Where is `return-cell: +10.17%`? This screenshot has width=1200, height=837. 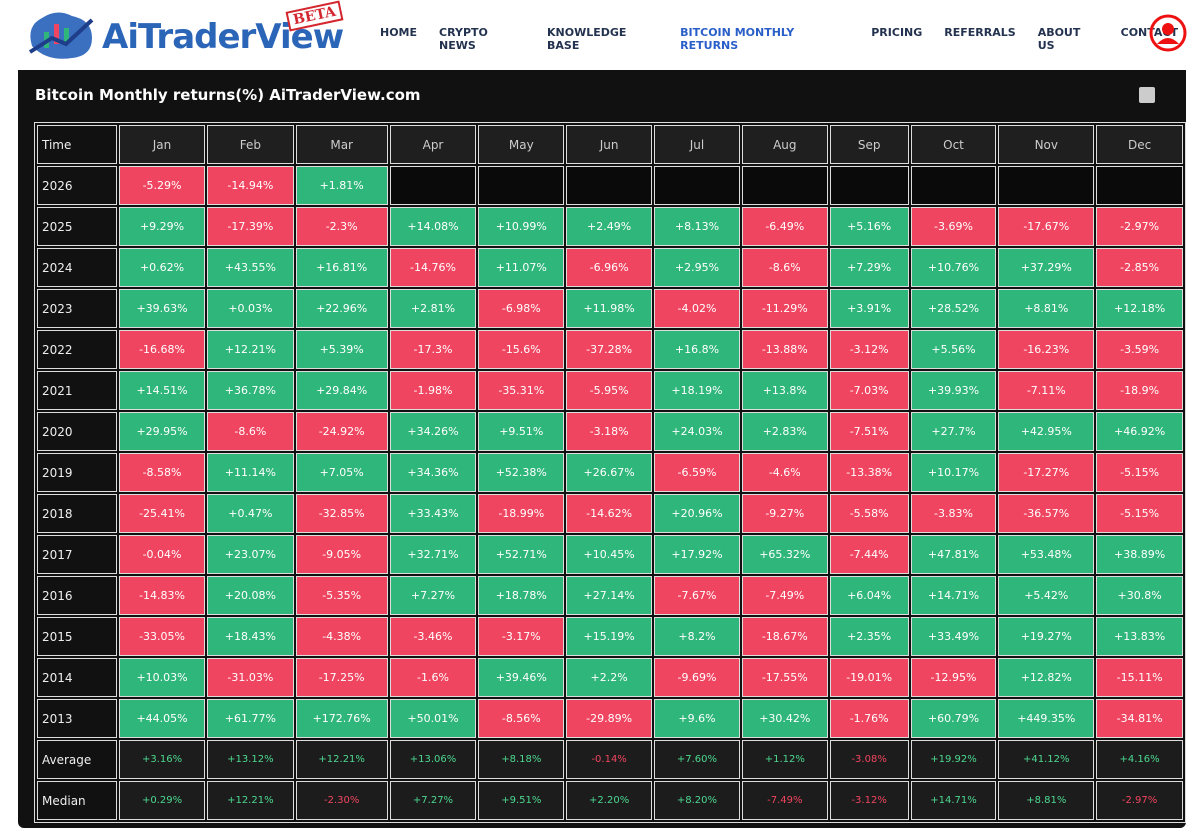 return-cell: +10.17% is located at coordinates (953, 472).